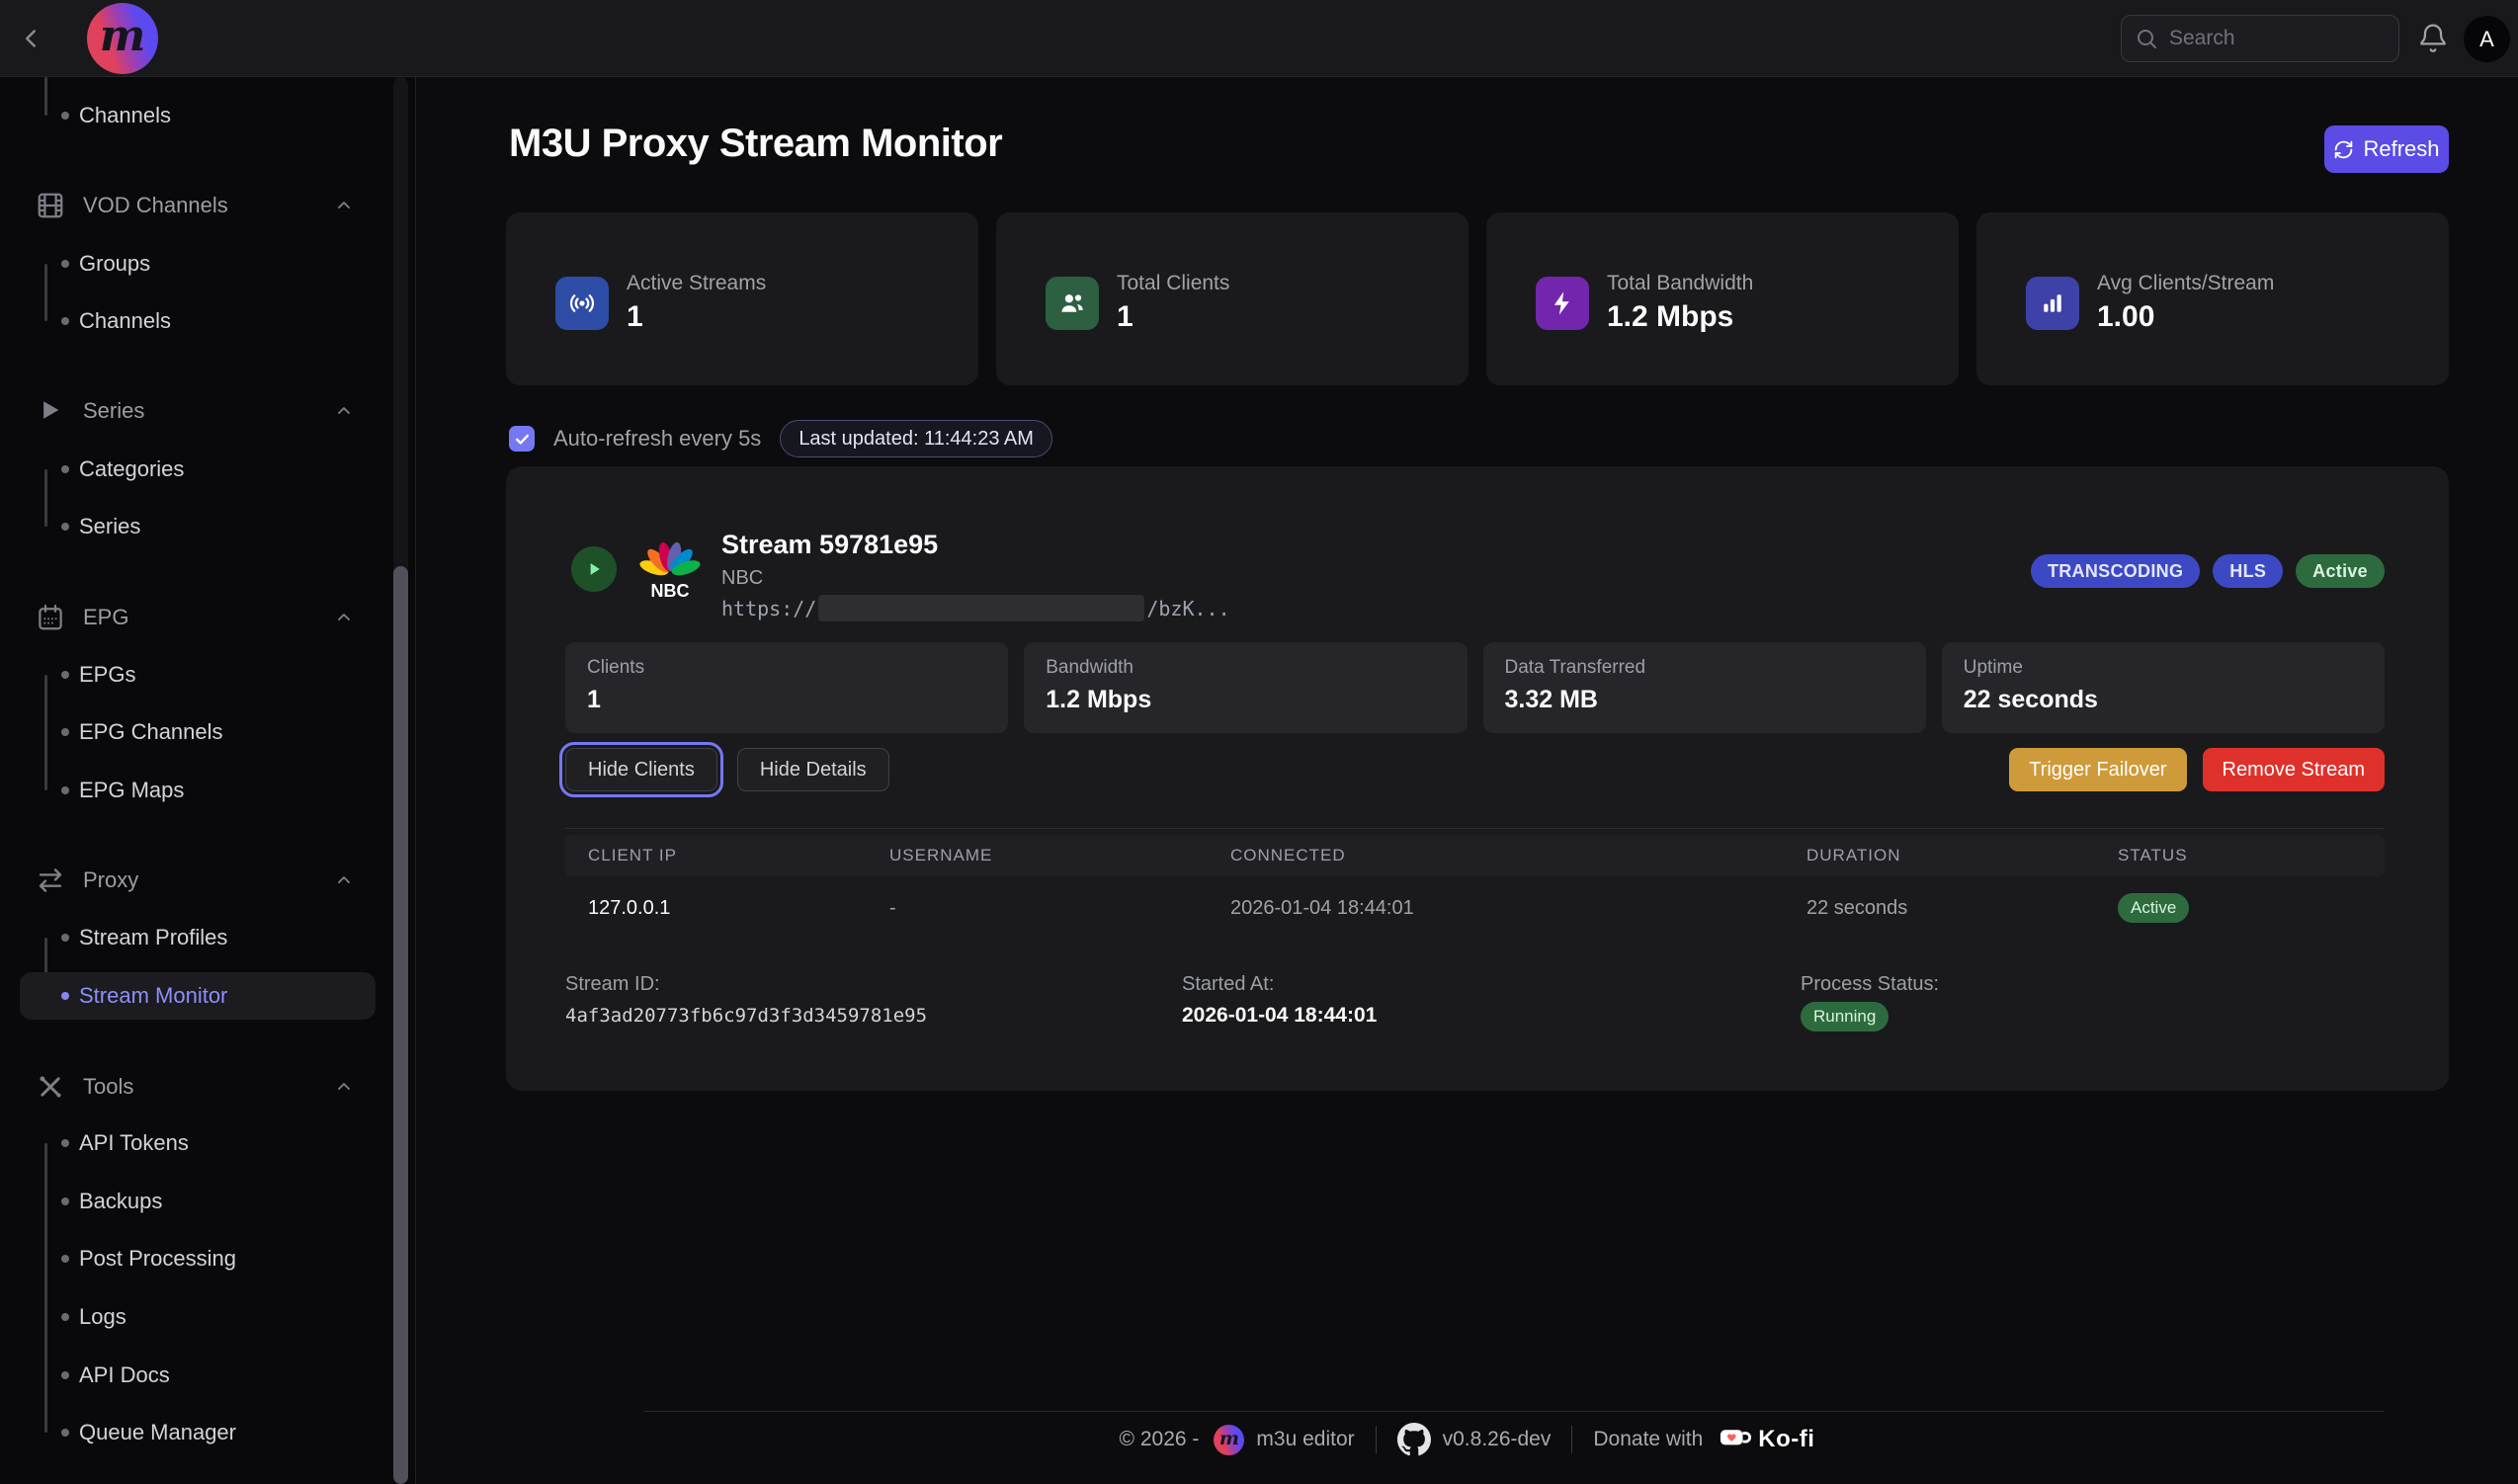 Image resolution: width=2518 pixels, height=1484 pixels. What do you see at coordinates (134, 1142) in the screenshot?
I see `sidebar-item-label: API Tokens` at bounding box center [134, 1142].